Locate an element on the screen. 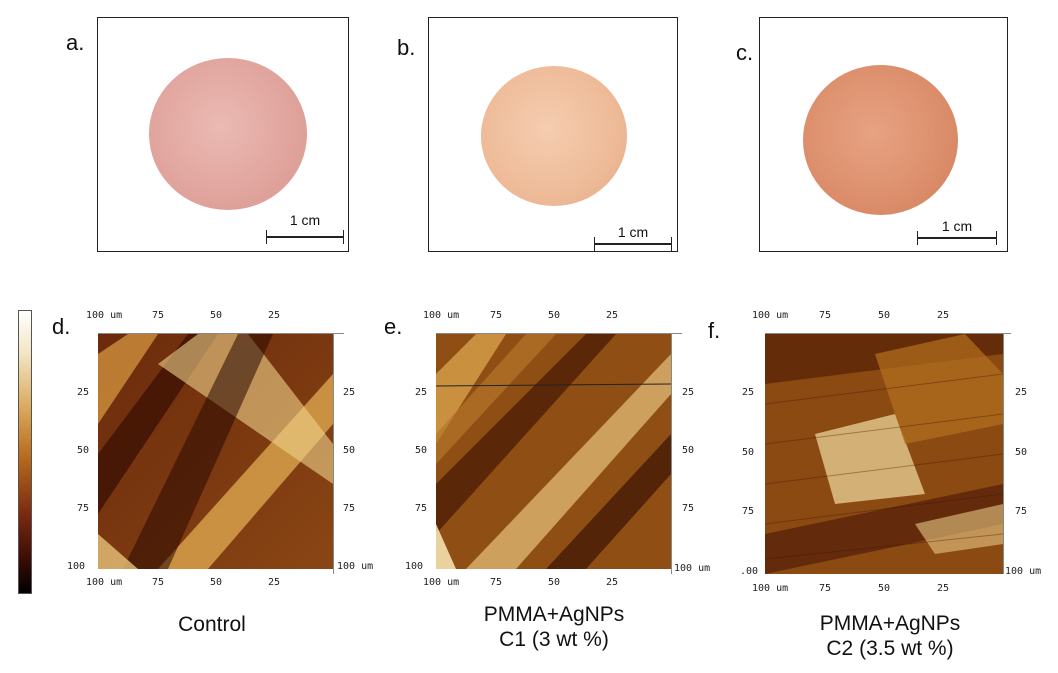 This screenshot has height=673, width=1058. tick-right-e-2: 75 is located at coordinates (688, 508).